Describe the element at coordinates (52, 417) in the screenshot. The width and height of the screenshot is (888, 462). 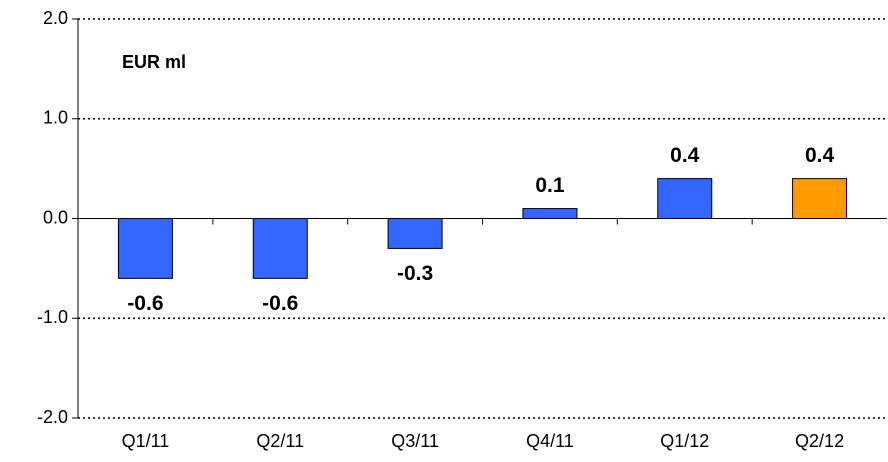
I see `y-tick-label: -2.0` at that location.